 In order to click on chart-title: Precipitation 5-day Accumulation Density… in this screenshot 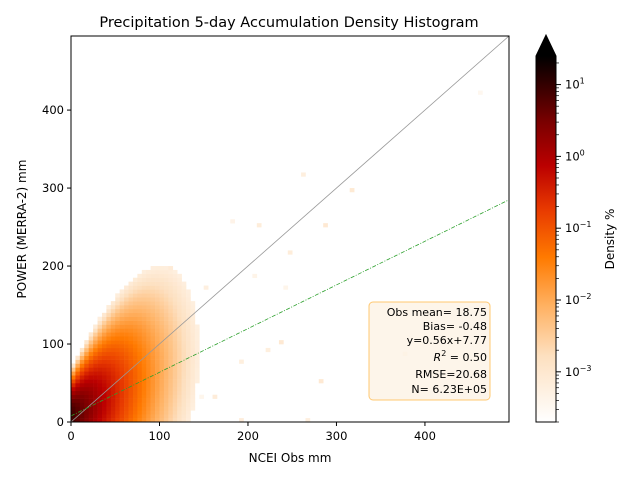, I will do `click(288, 23)`.